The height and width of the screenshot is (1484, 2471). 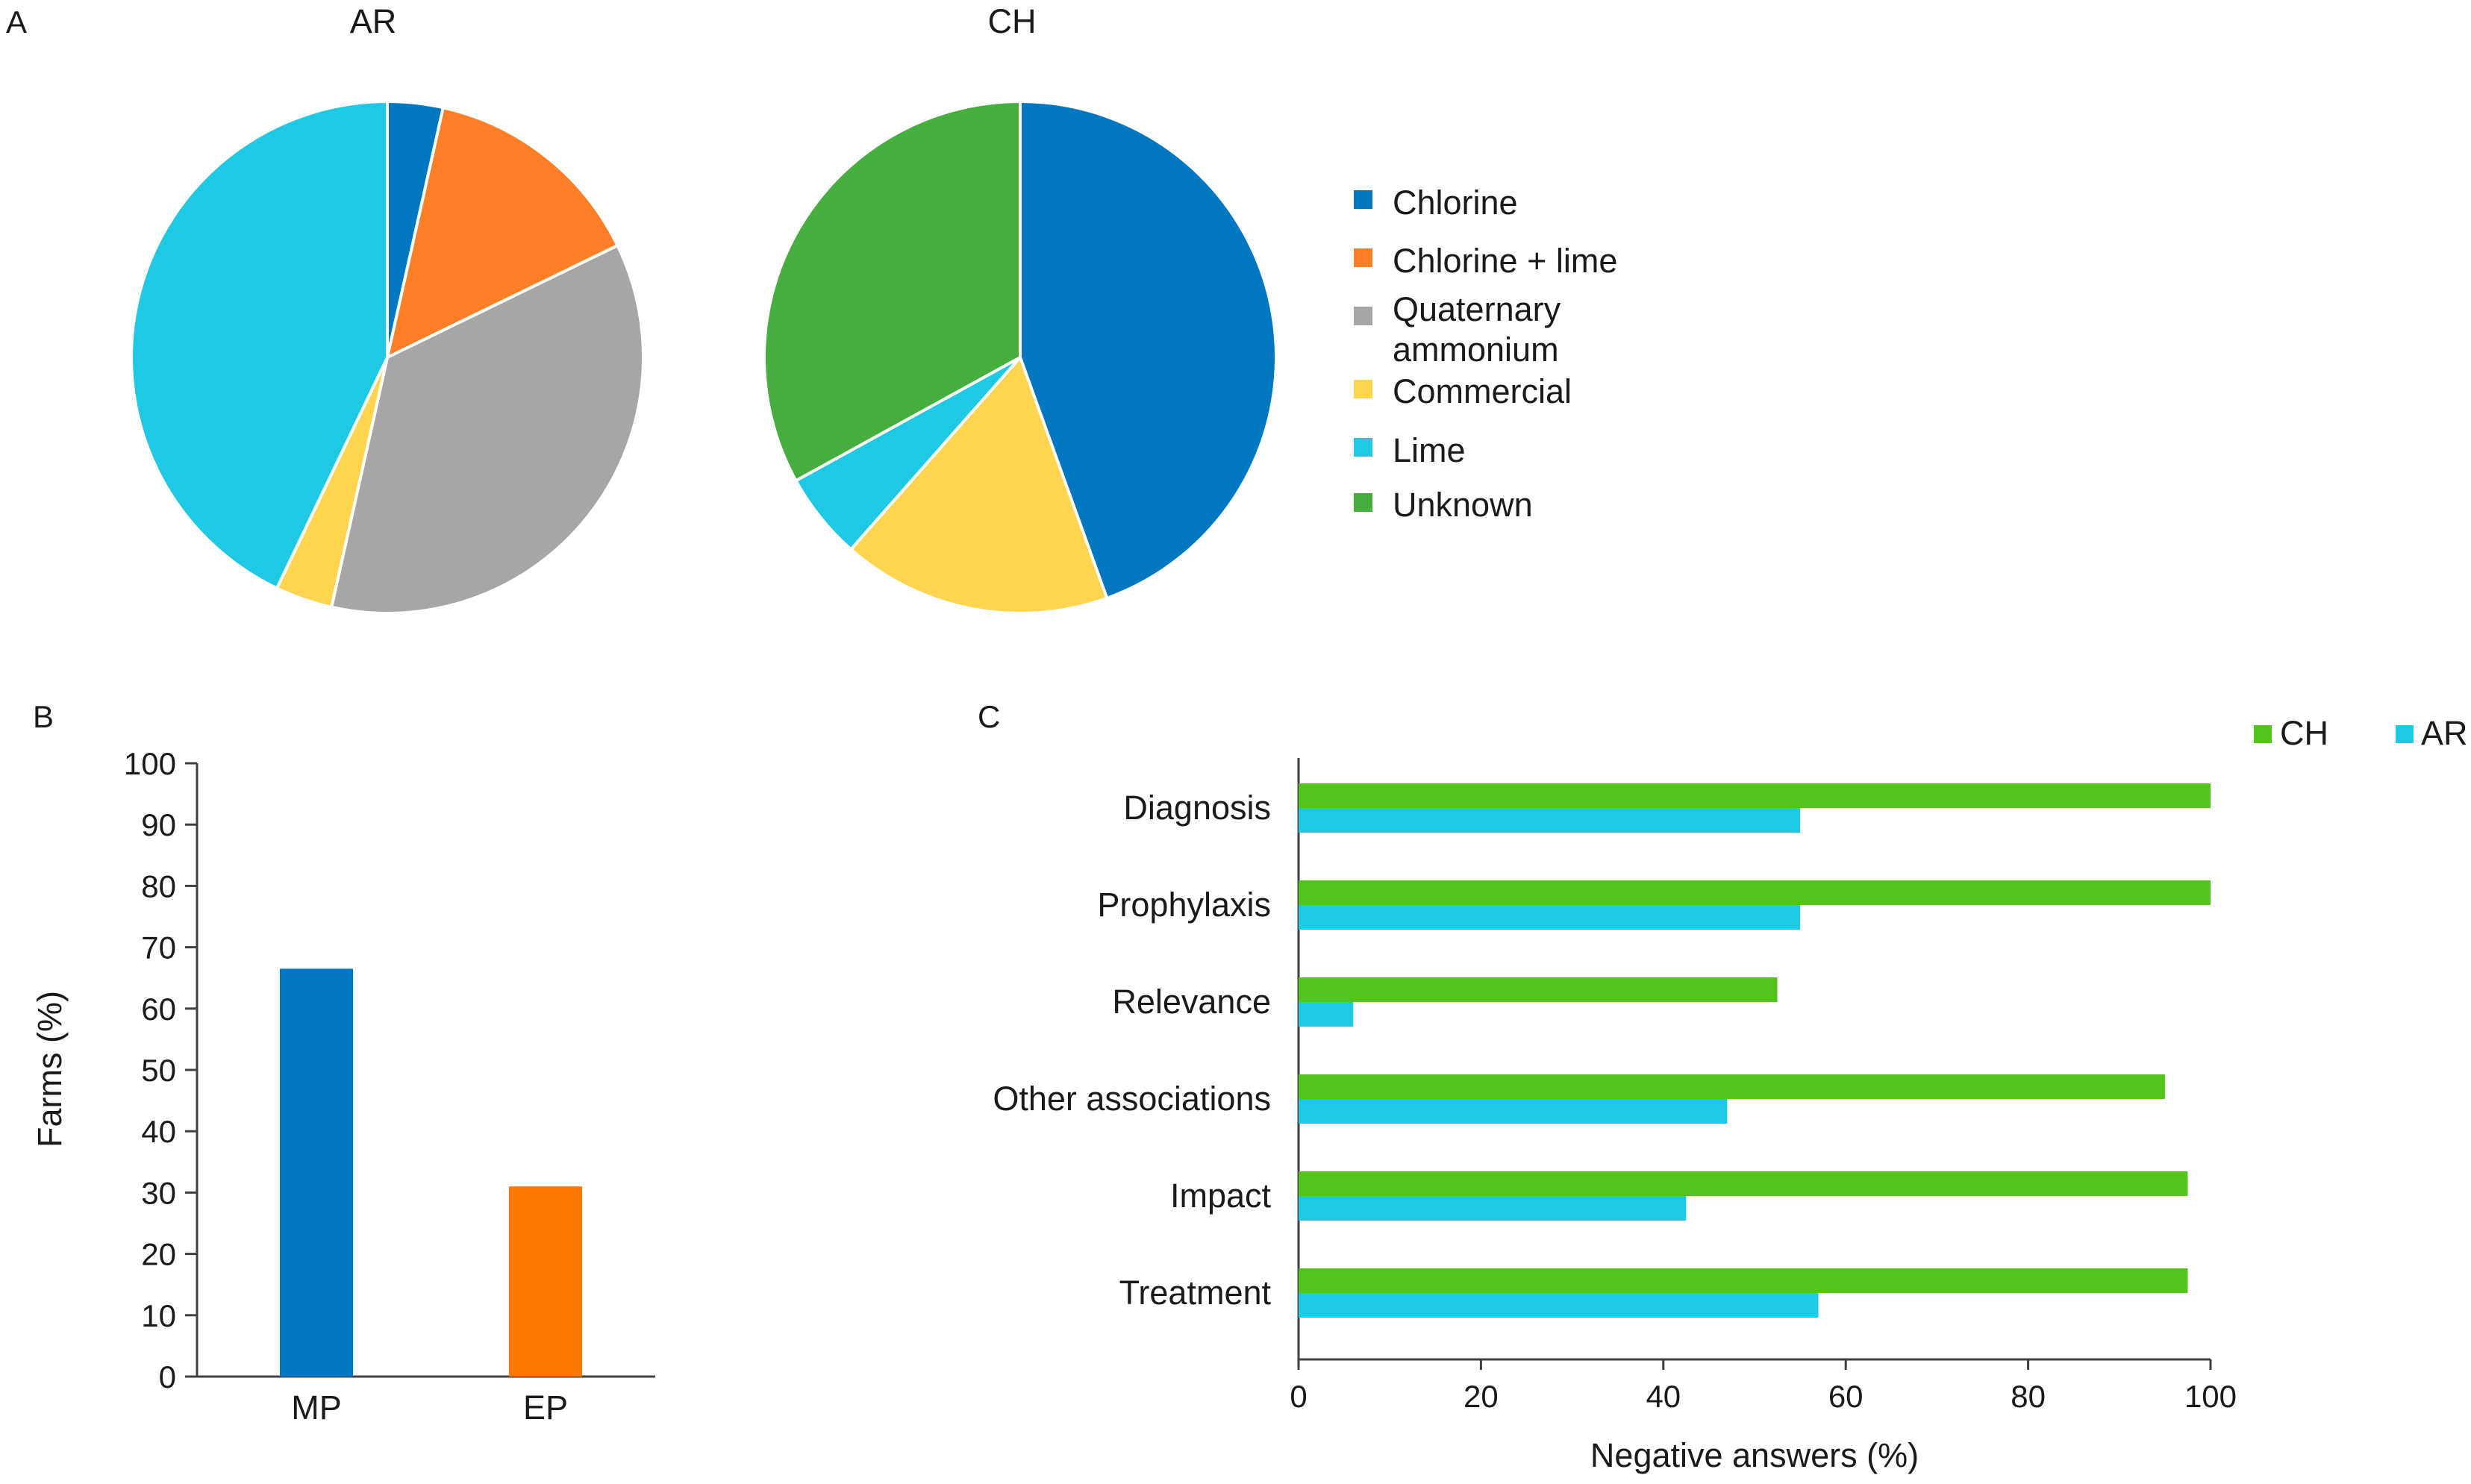 I want to click on b-x-tick-label-ep: EP, so click(x=545, y=1407).